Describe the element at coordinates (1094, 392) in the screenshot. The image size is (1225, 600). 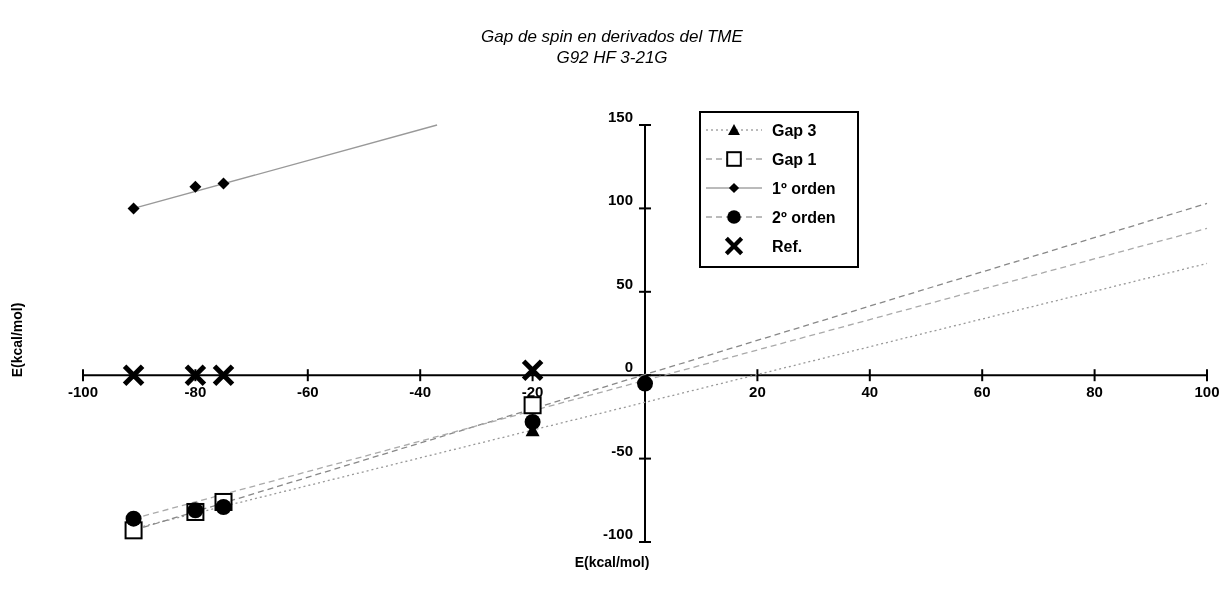
I see `x-tick-label: 80` at that location.